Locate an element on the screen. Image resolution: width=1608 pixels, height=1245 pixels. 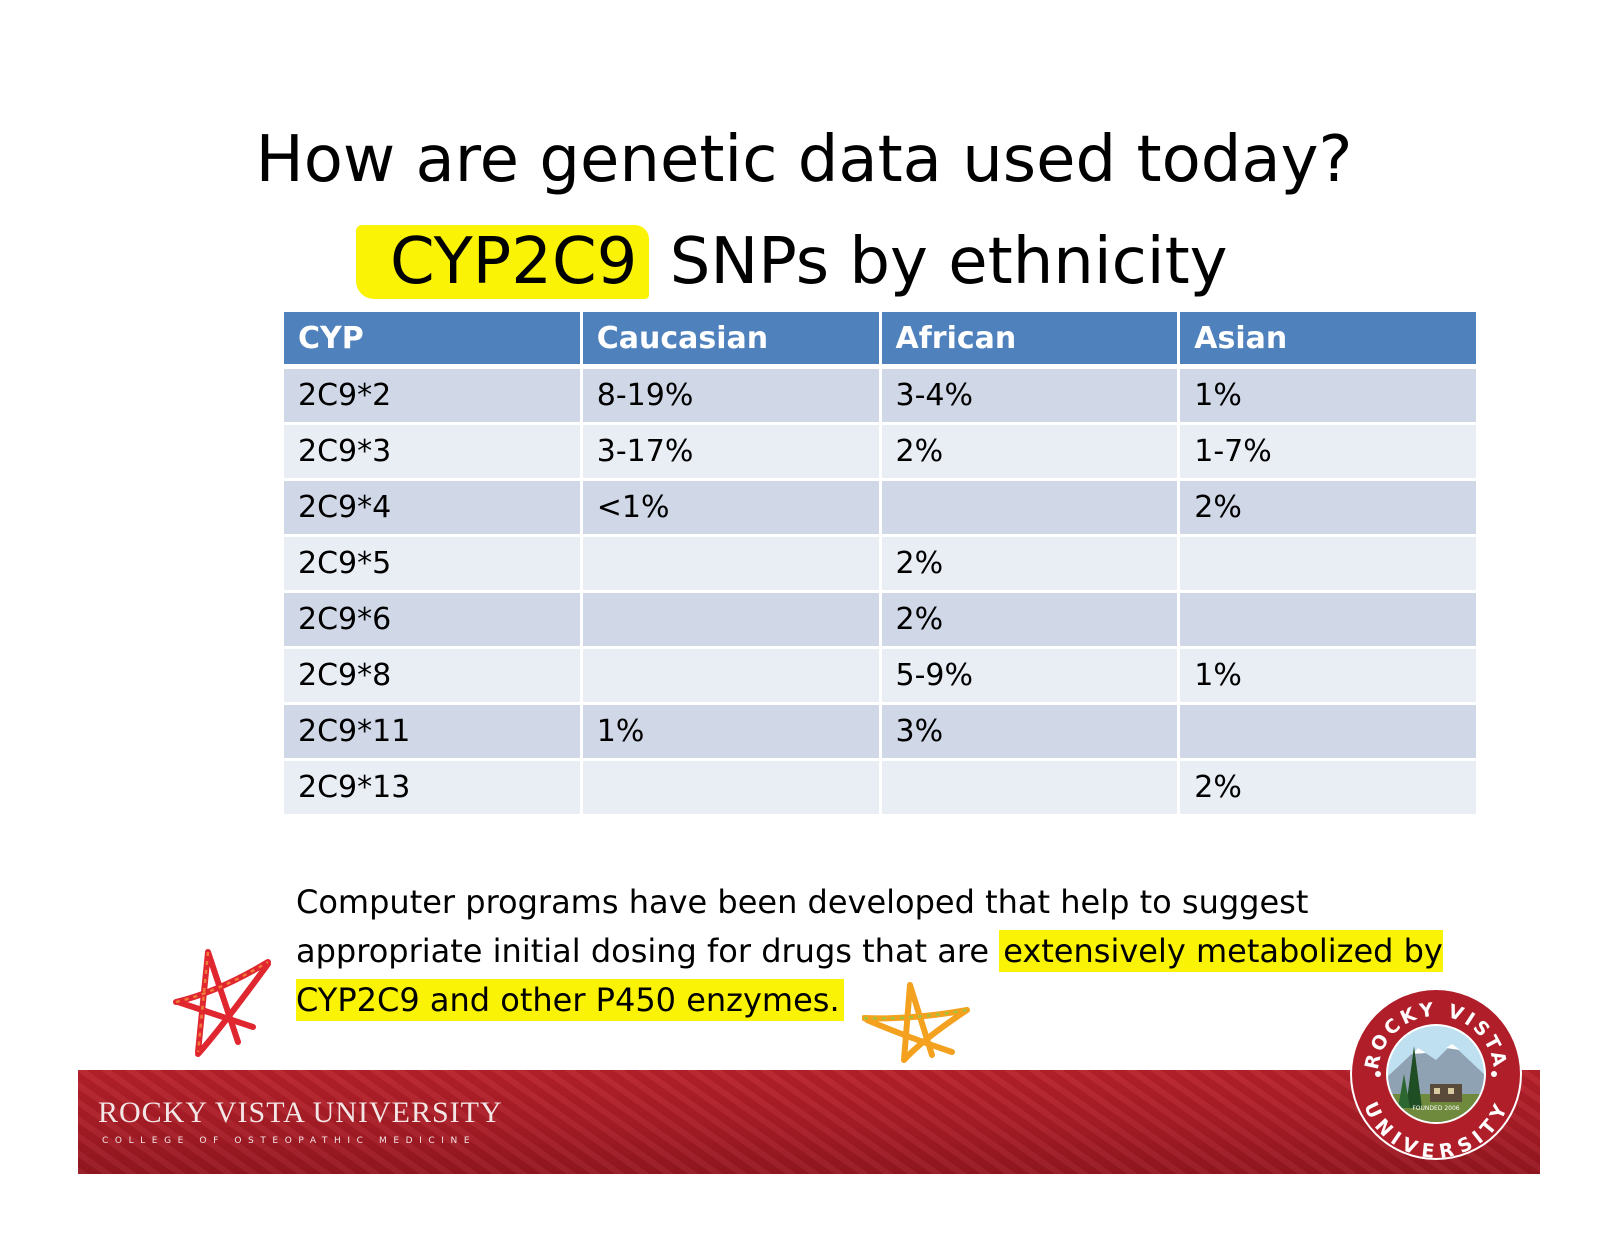
cell-cyp: 2C9*13 is located at coordinates (432, 787).